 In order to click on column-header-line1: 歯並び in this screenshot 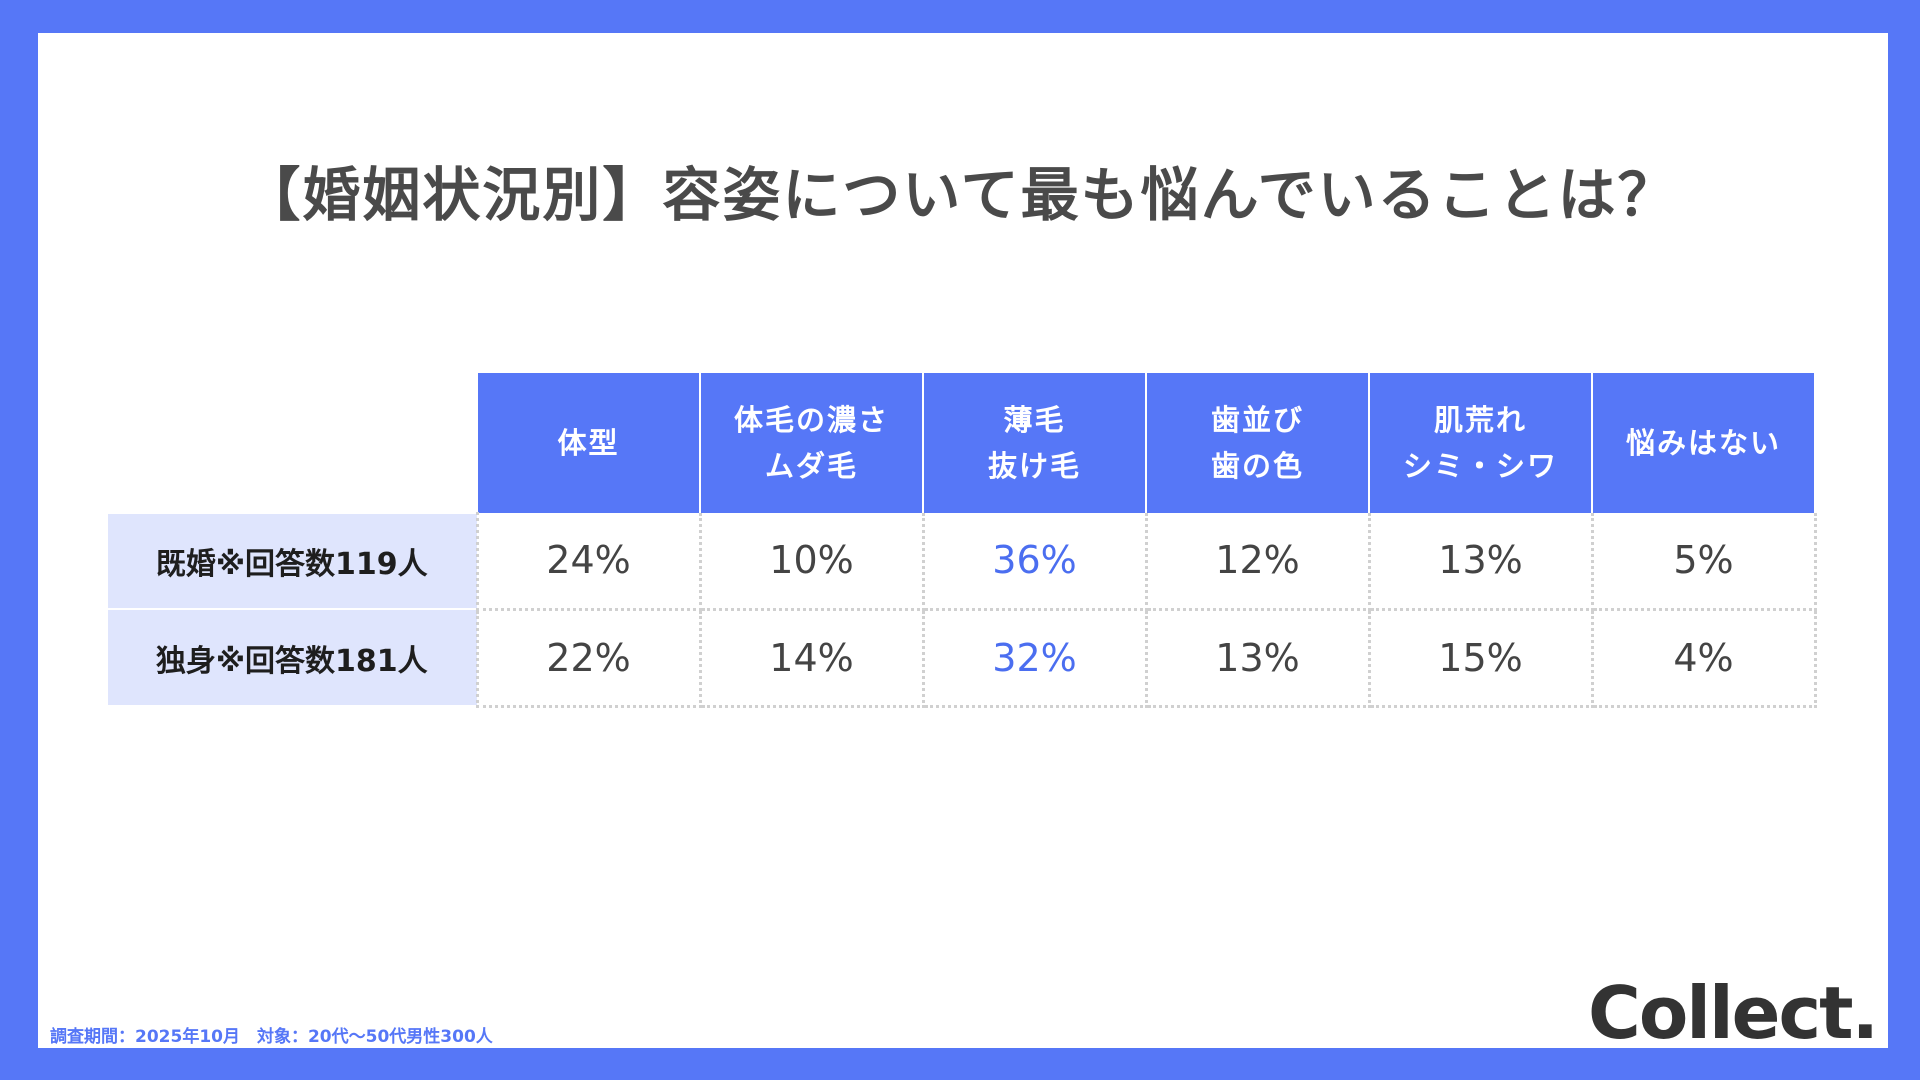, I will do `click(1257, 420)`.